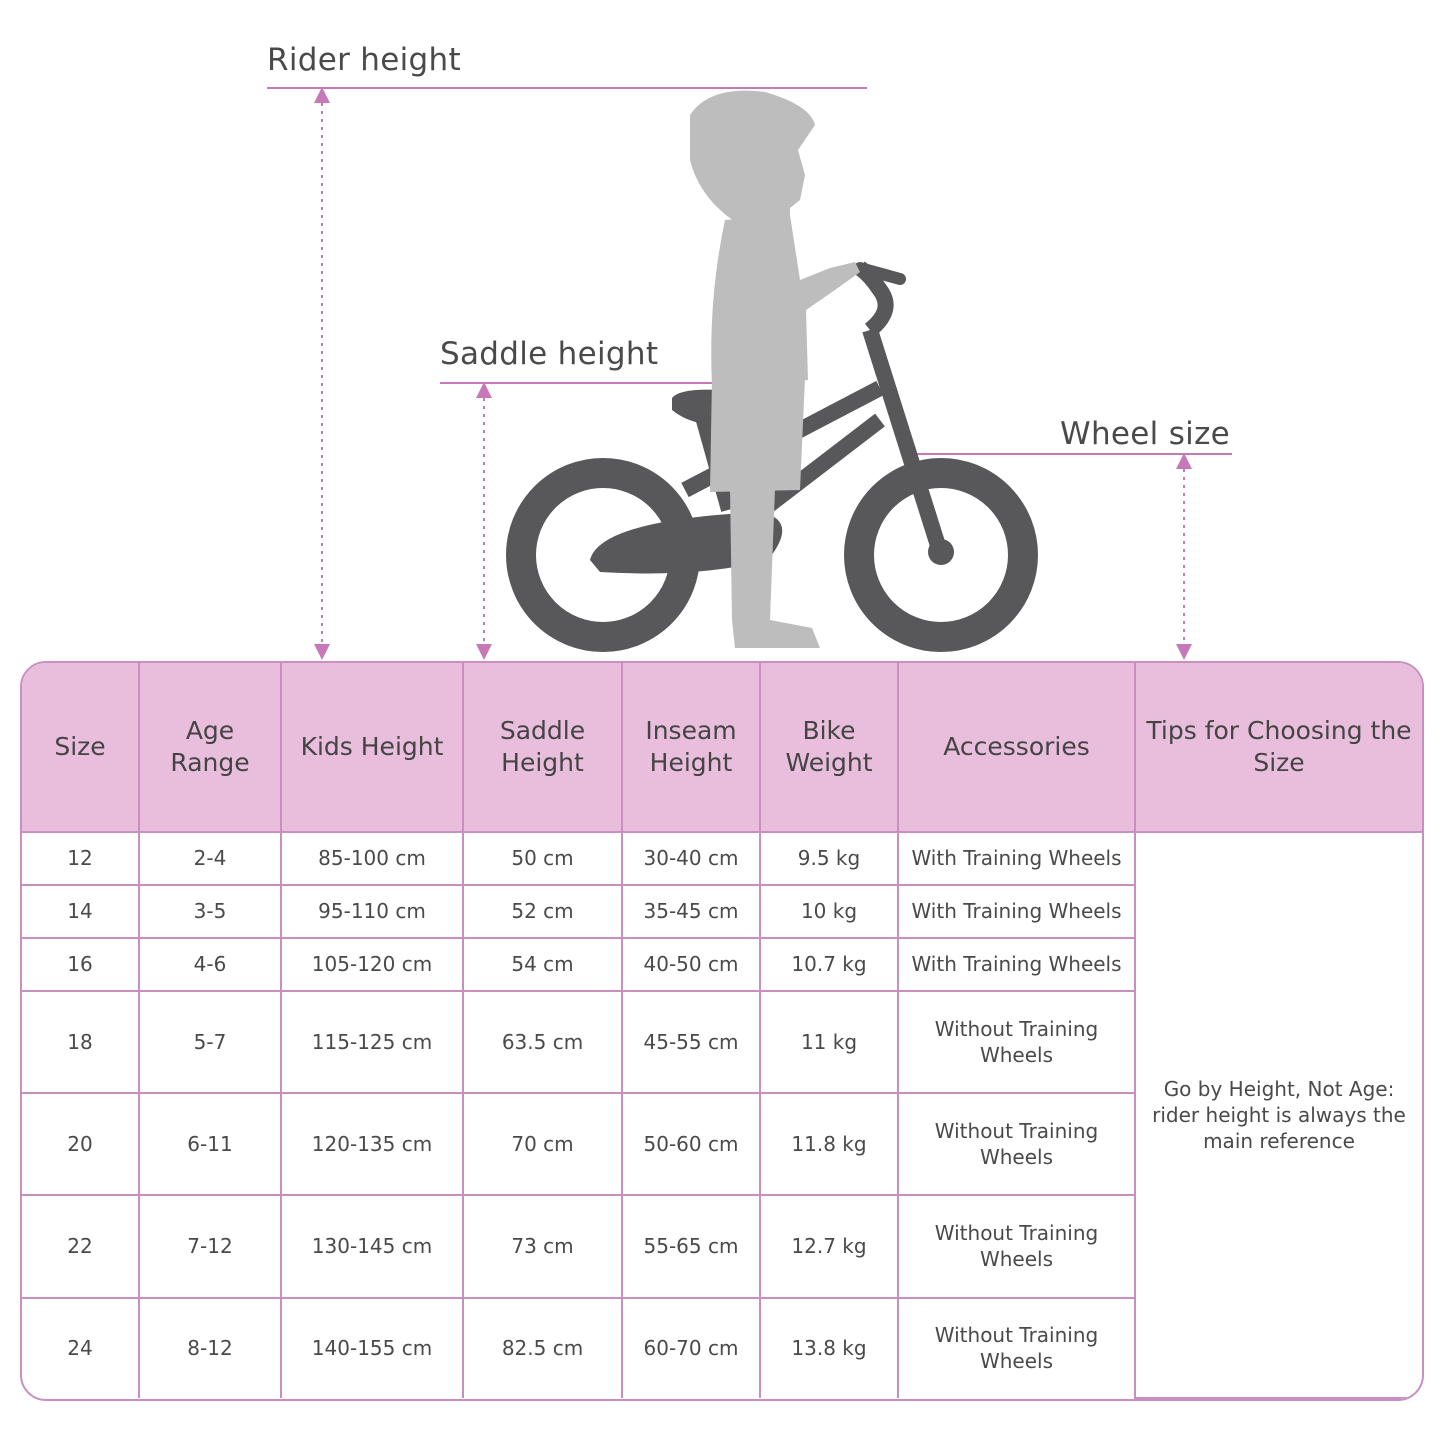 This screenshot has width=1445, height=1445. What do you see at coordinates (542, 858) in the screenshot?
I see `cell-saddle-height: 50 cm` at bounding box center [542, 858].